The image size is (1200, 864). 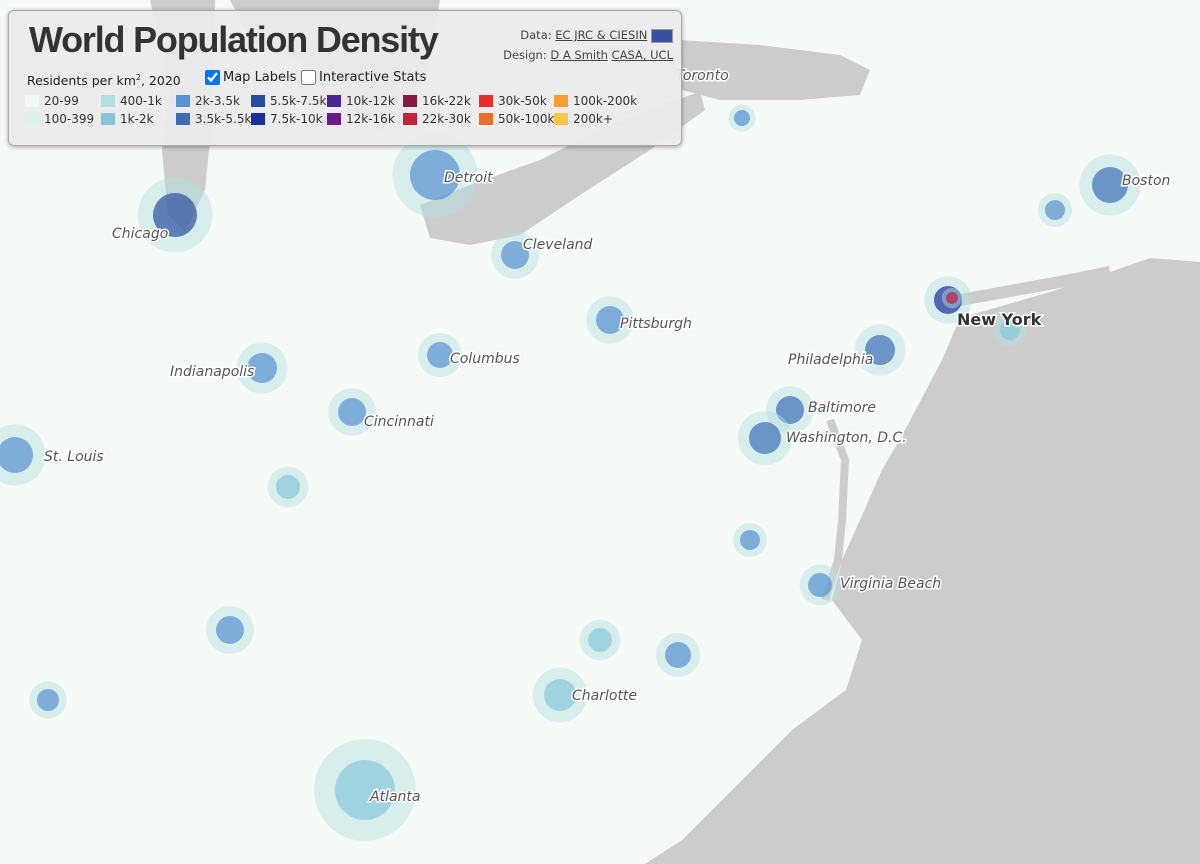 What do you see at coordinates (140, 234) in the screenshot?
I see `city-label: Chicago` at bounding box center [140, 234].